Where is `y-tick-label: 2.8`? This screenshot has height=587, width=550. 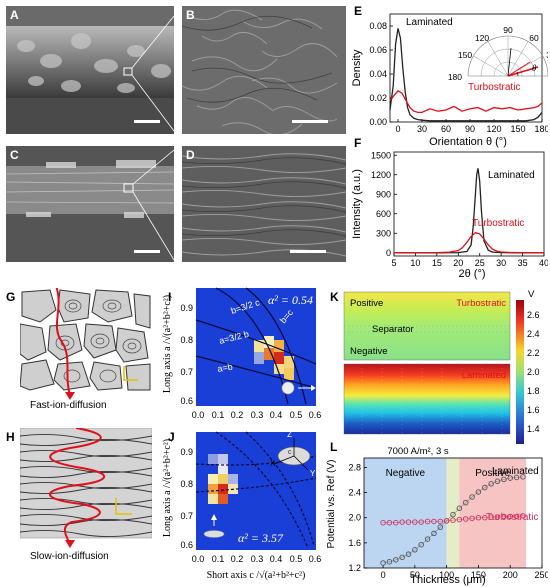
y-tick-label: 2.8 is located at coordinates (354, 467).